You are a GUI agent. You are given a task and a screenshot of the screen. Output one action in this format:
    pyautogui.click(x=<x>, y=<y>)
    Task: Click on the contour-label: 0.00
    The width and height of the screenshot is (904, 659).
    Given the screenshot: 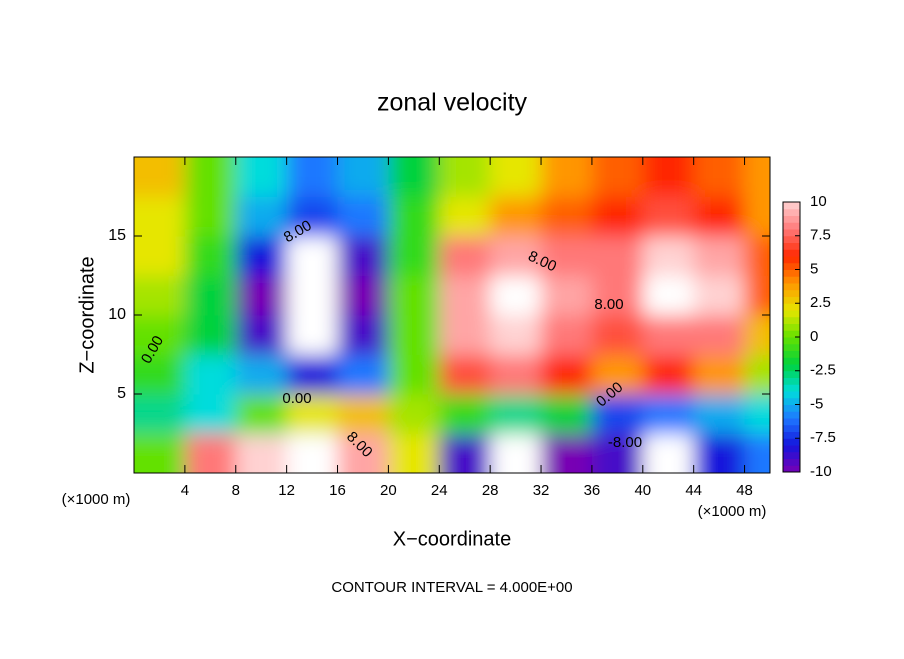 What is the action you would take?
    pyautogui.click(x=296, y=398)
    